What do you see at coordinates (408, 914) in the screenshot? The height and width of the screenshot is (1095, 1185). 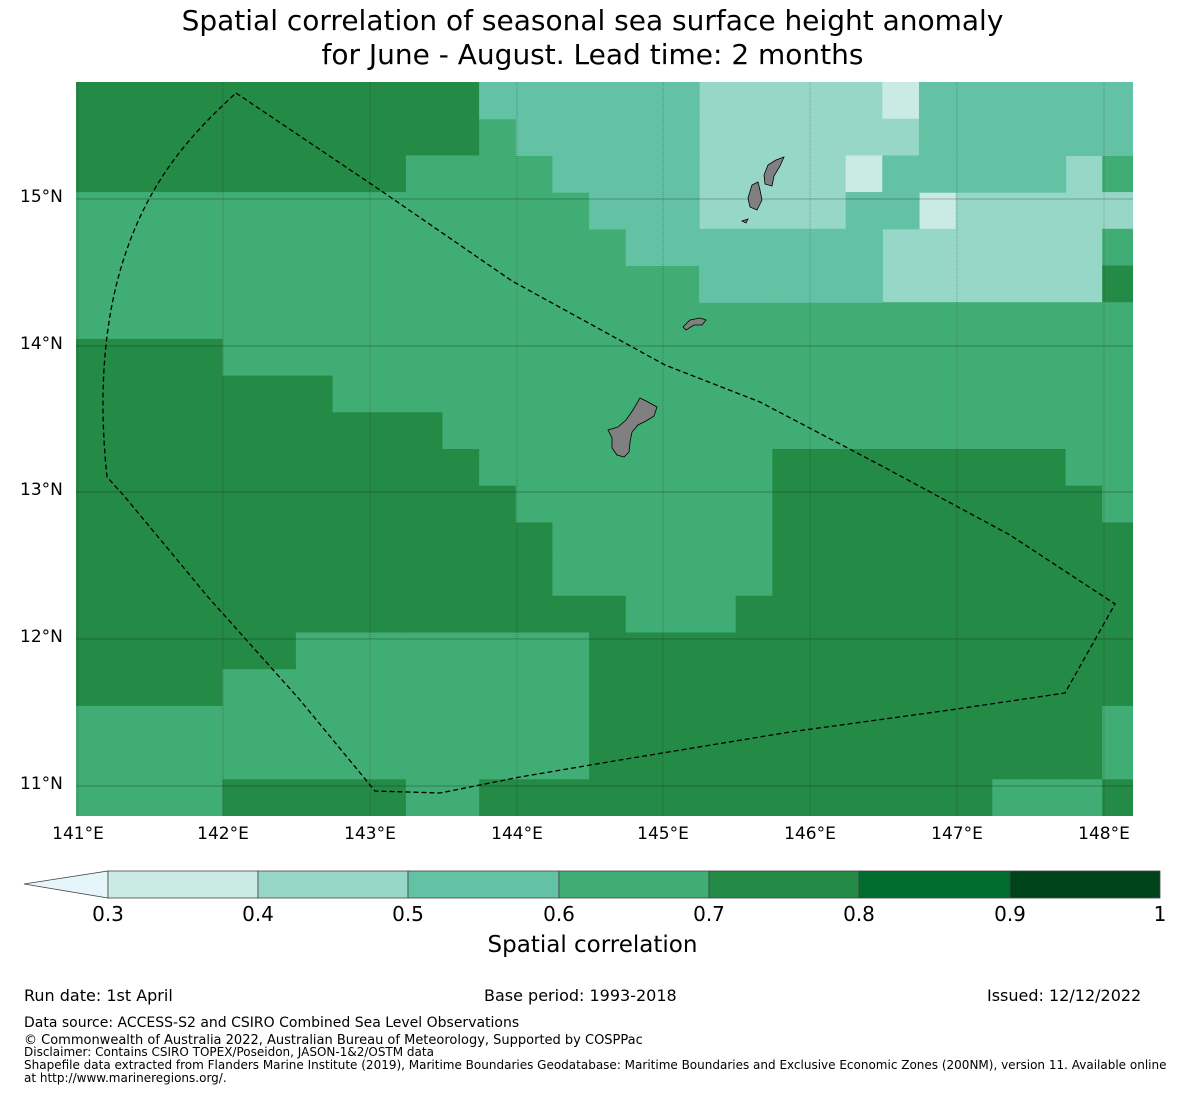 I see `colorbar-tick-0.5: 0.5` at bounding box center [408, 914].